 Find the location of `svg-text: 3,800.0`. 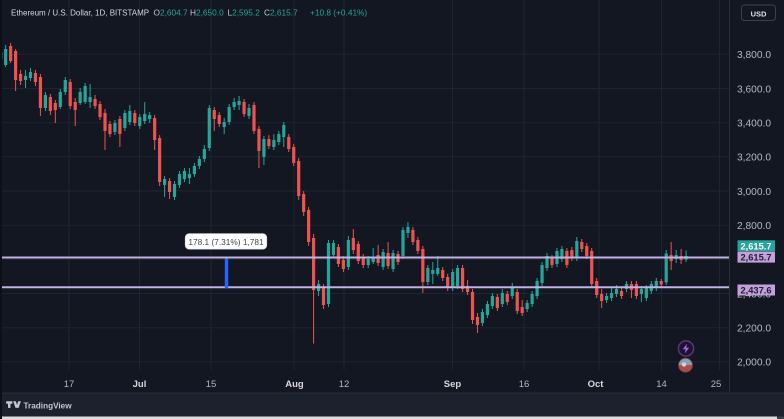

svg-text: 3,800.0 is located at coordinates (754, 55).